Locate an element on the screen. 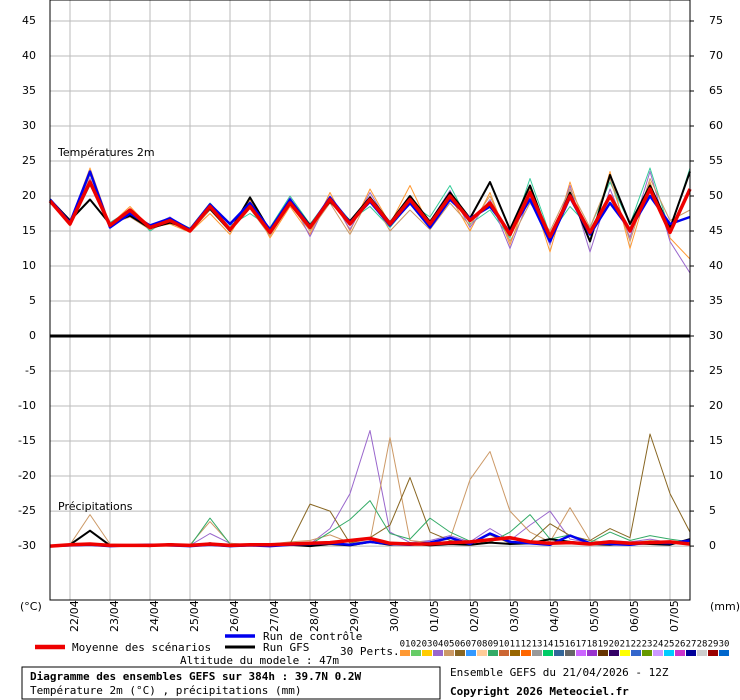 The height and width of the screenshot is (700, 740). perturbation-number: 20 is located at coordinates (614, 645).